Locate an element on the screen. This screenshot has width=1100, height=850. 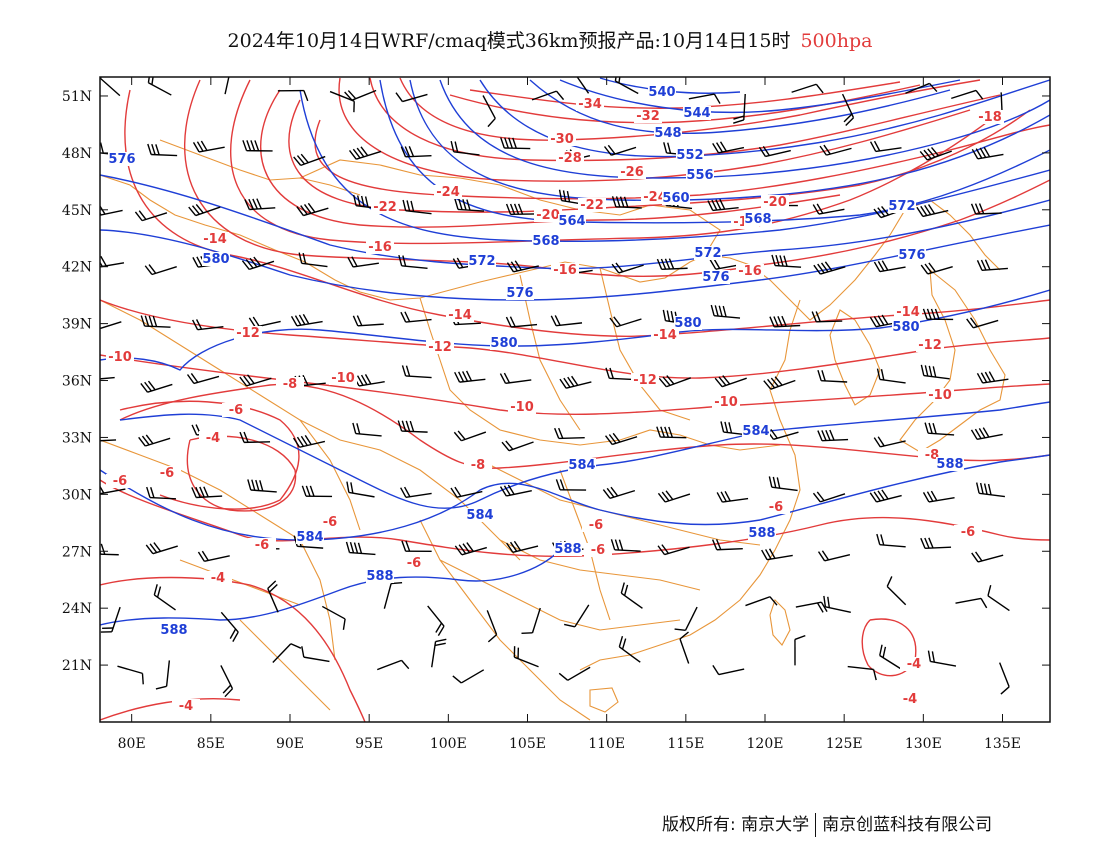
china-border is located at coordinates (550, 247).